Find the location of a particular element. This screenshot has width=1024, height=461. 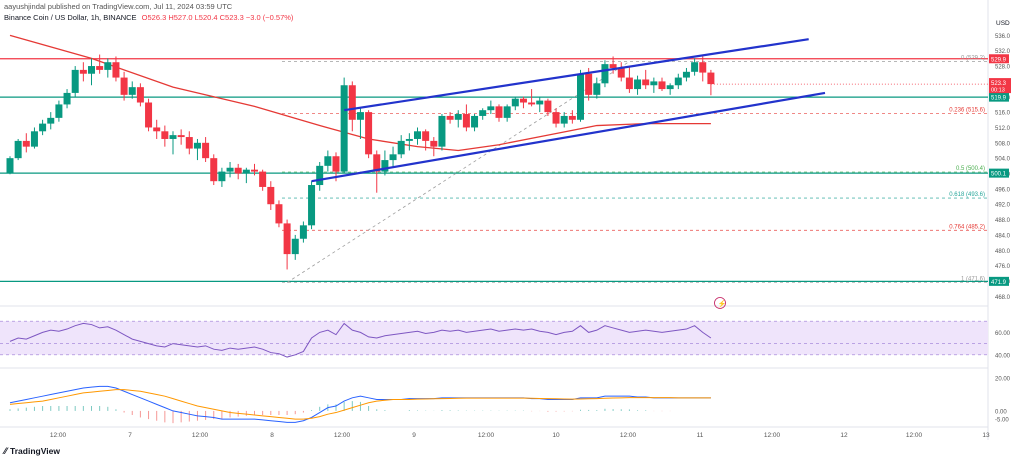

macd-line is located at coordinates (360, 404).